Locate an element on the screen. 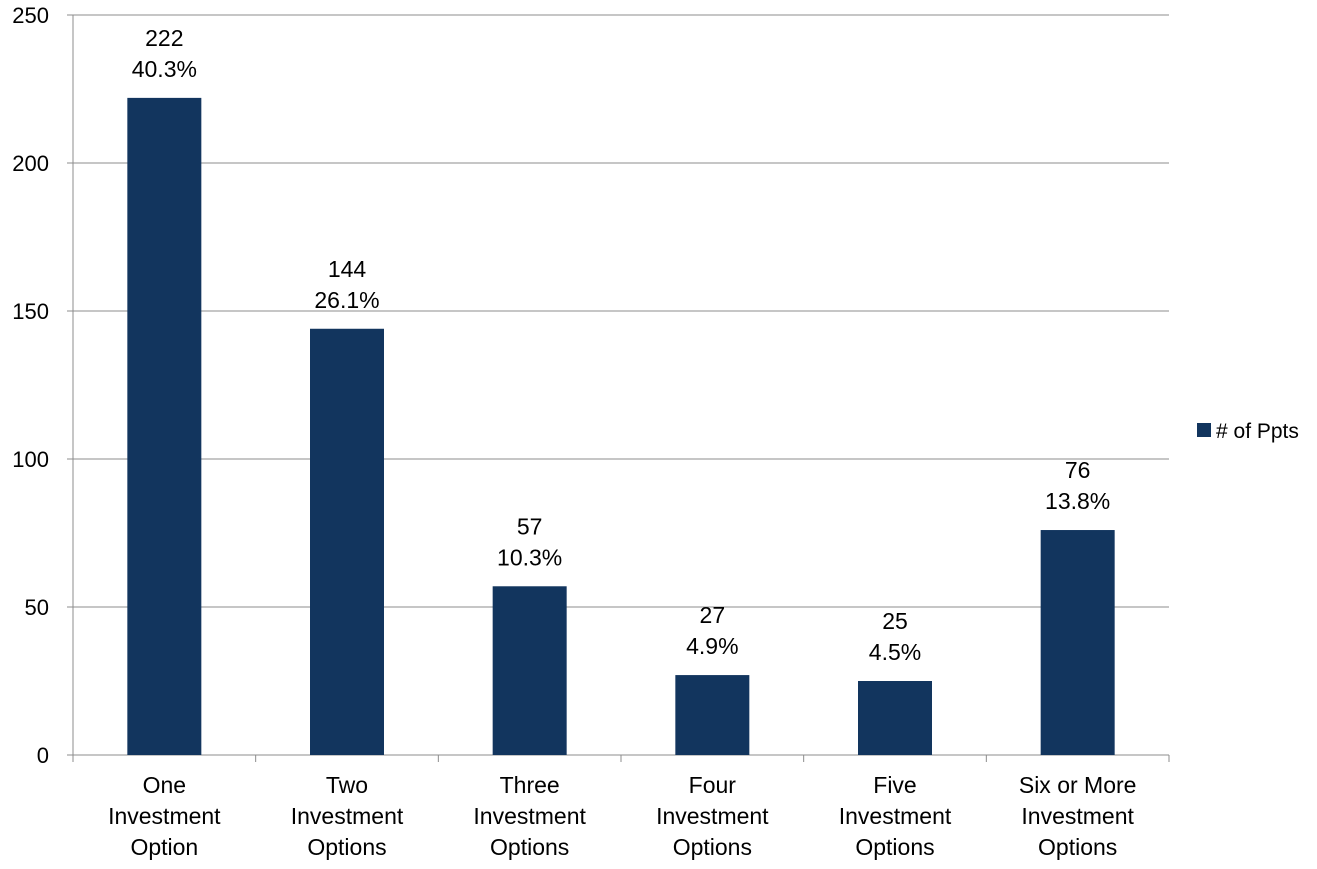 The width and height of the screenshot is (1317, 869). bar-value-label: 222 is located at coordinates (164, 38).